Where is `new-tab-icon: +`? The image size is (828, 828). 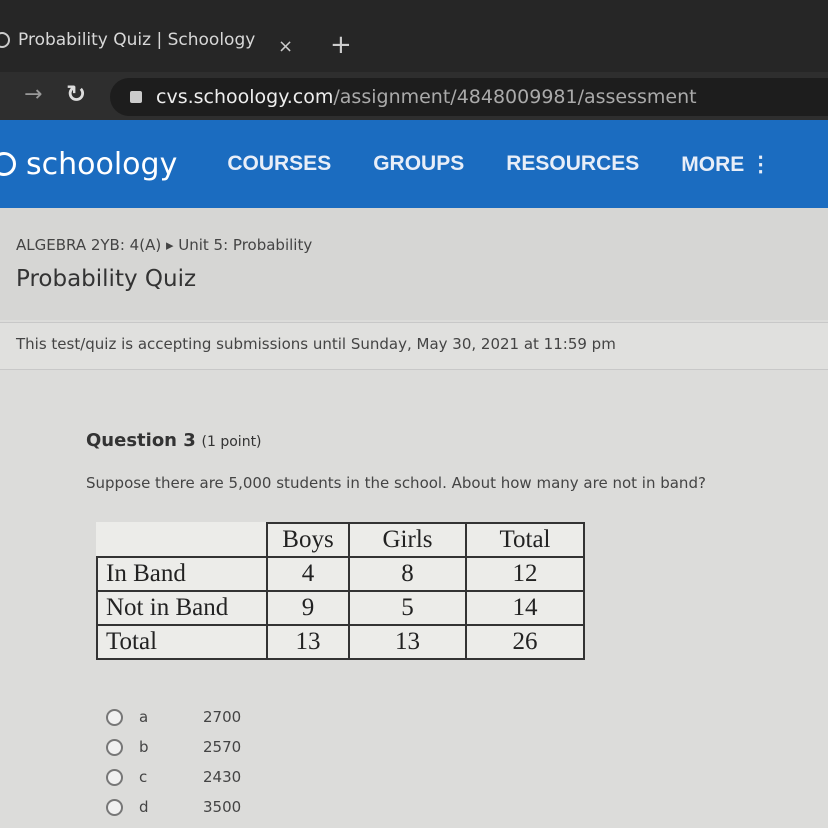 new-tab-icon: + is located at coordinates (341, 45).